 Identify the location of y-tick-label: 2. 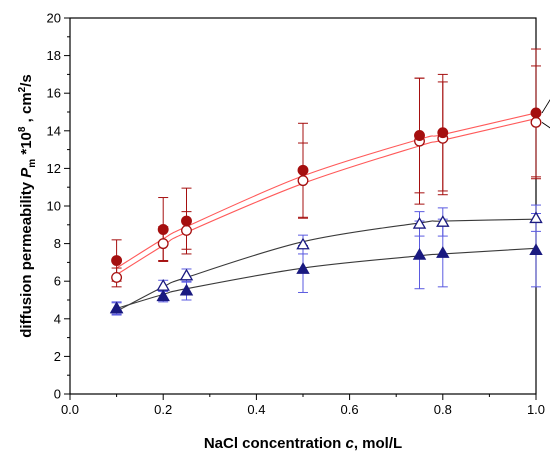
(57, 356).